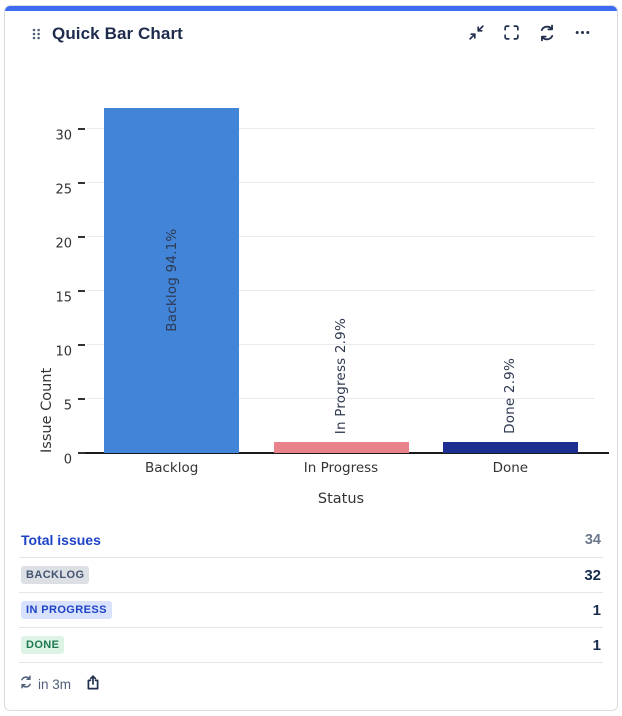 Image resolution: width=622 pixels, height=716 pixels. I want to click on refresh-countdown: in 3m, so click(45, 684).